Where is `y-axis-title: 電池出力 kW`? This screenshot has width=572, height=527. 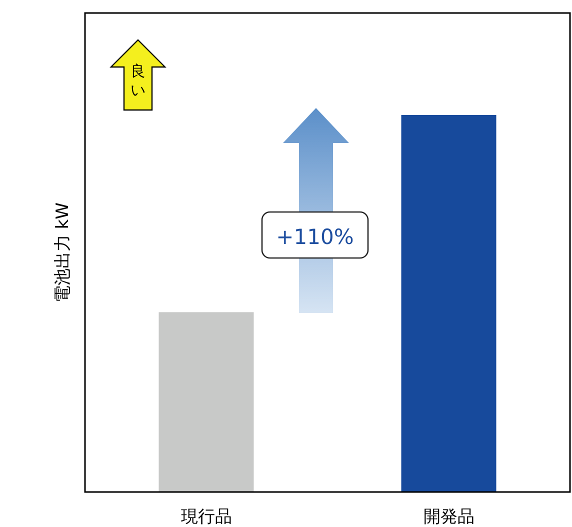 y-axis-title: 電池出力 kW is located at coordinates (63, 252).